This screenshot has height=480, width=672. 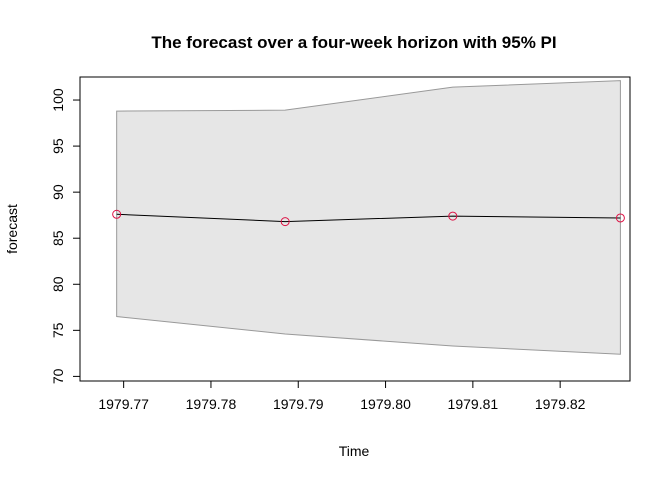 I want to click on forecast-line, so click(x=368, y=218).